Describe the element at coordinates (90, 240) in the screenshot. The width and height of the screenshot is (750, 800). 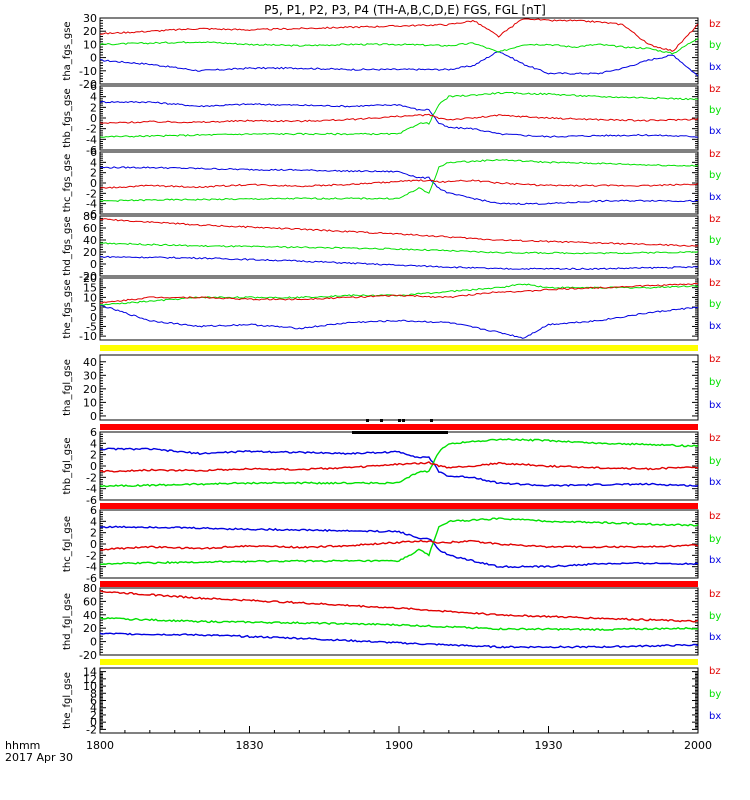
I see `y-tick-label: 40` at that location.